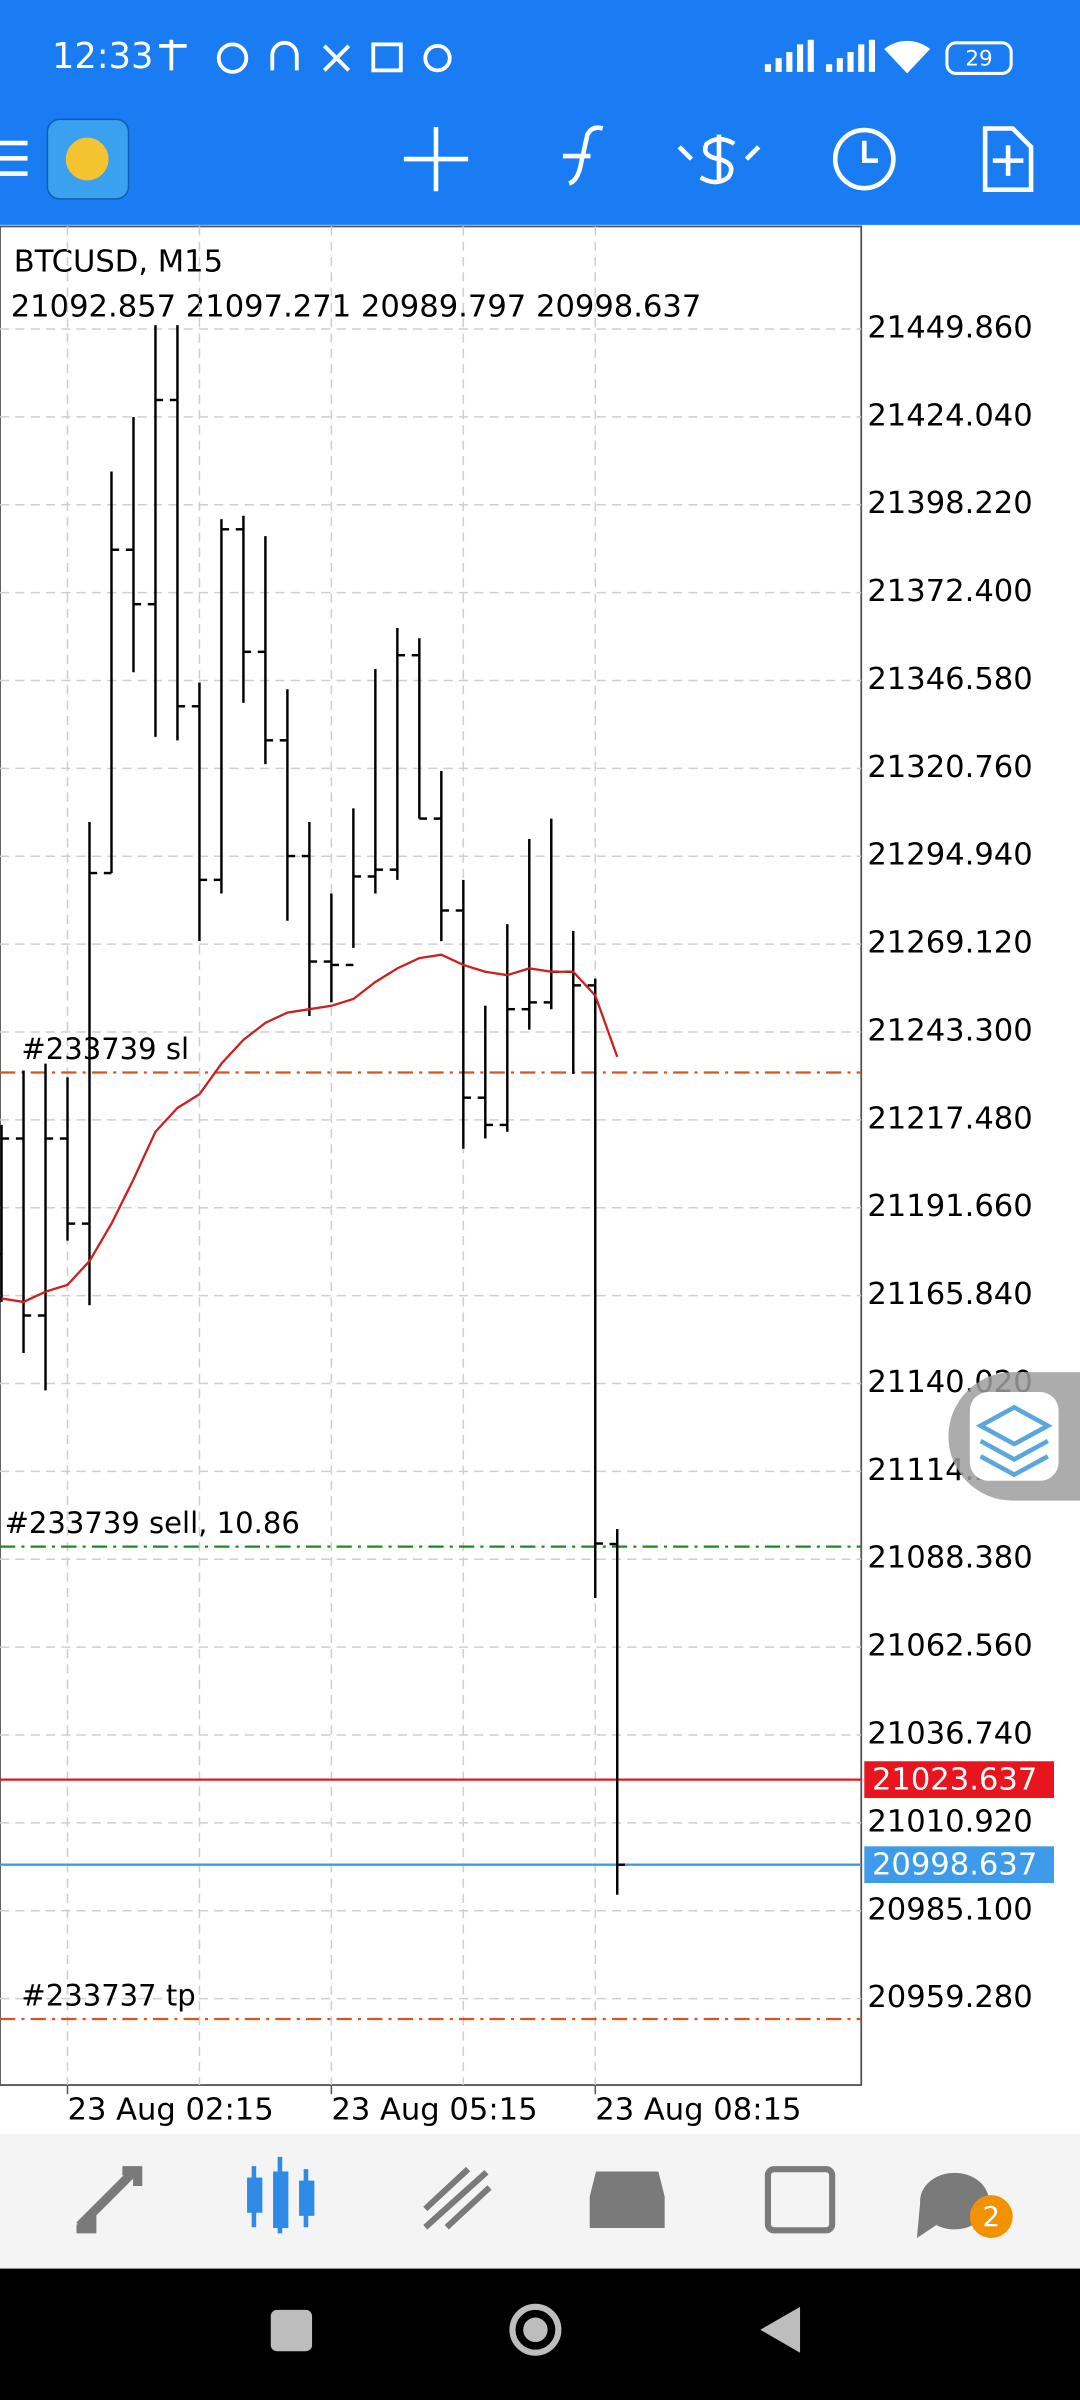 The width and height of the screenshot is (1080, 2400). I want to click on x-tick-label: 23 Aug 02:15, so click(171, 2110).